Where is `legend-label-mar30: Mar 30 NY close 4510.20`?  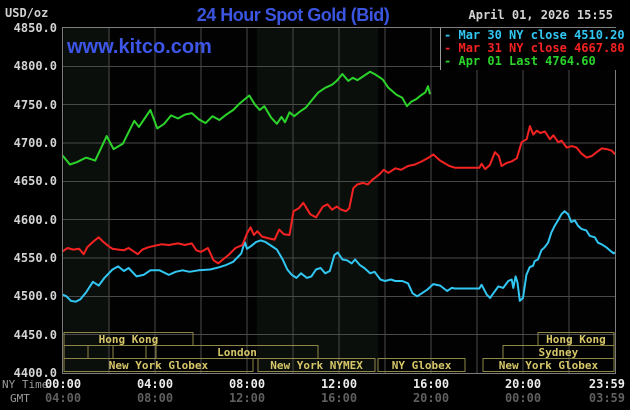
legend-label-mar30: Mar 30 NY close 4510.20 is located at coordinates (541, 35).